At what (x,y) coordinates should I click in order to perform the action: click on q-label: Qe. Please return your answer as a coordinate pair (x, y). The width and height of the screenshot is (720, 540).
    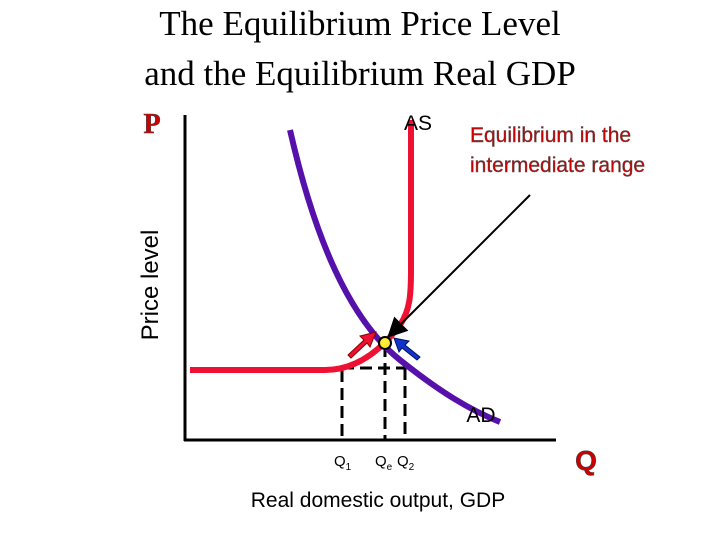
    Looking at the image, I should click on (384, 463).